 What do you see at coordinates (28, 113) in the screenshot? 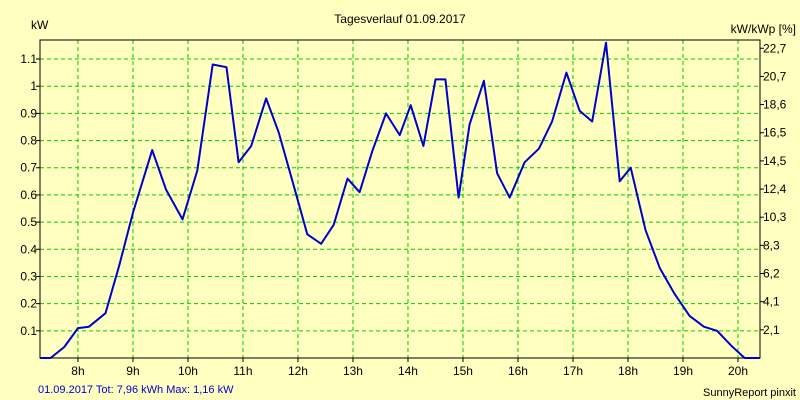
I see `y-left-tick-label: 0.9` at bounding box center [28, 113].